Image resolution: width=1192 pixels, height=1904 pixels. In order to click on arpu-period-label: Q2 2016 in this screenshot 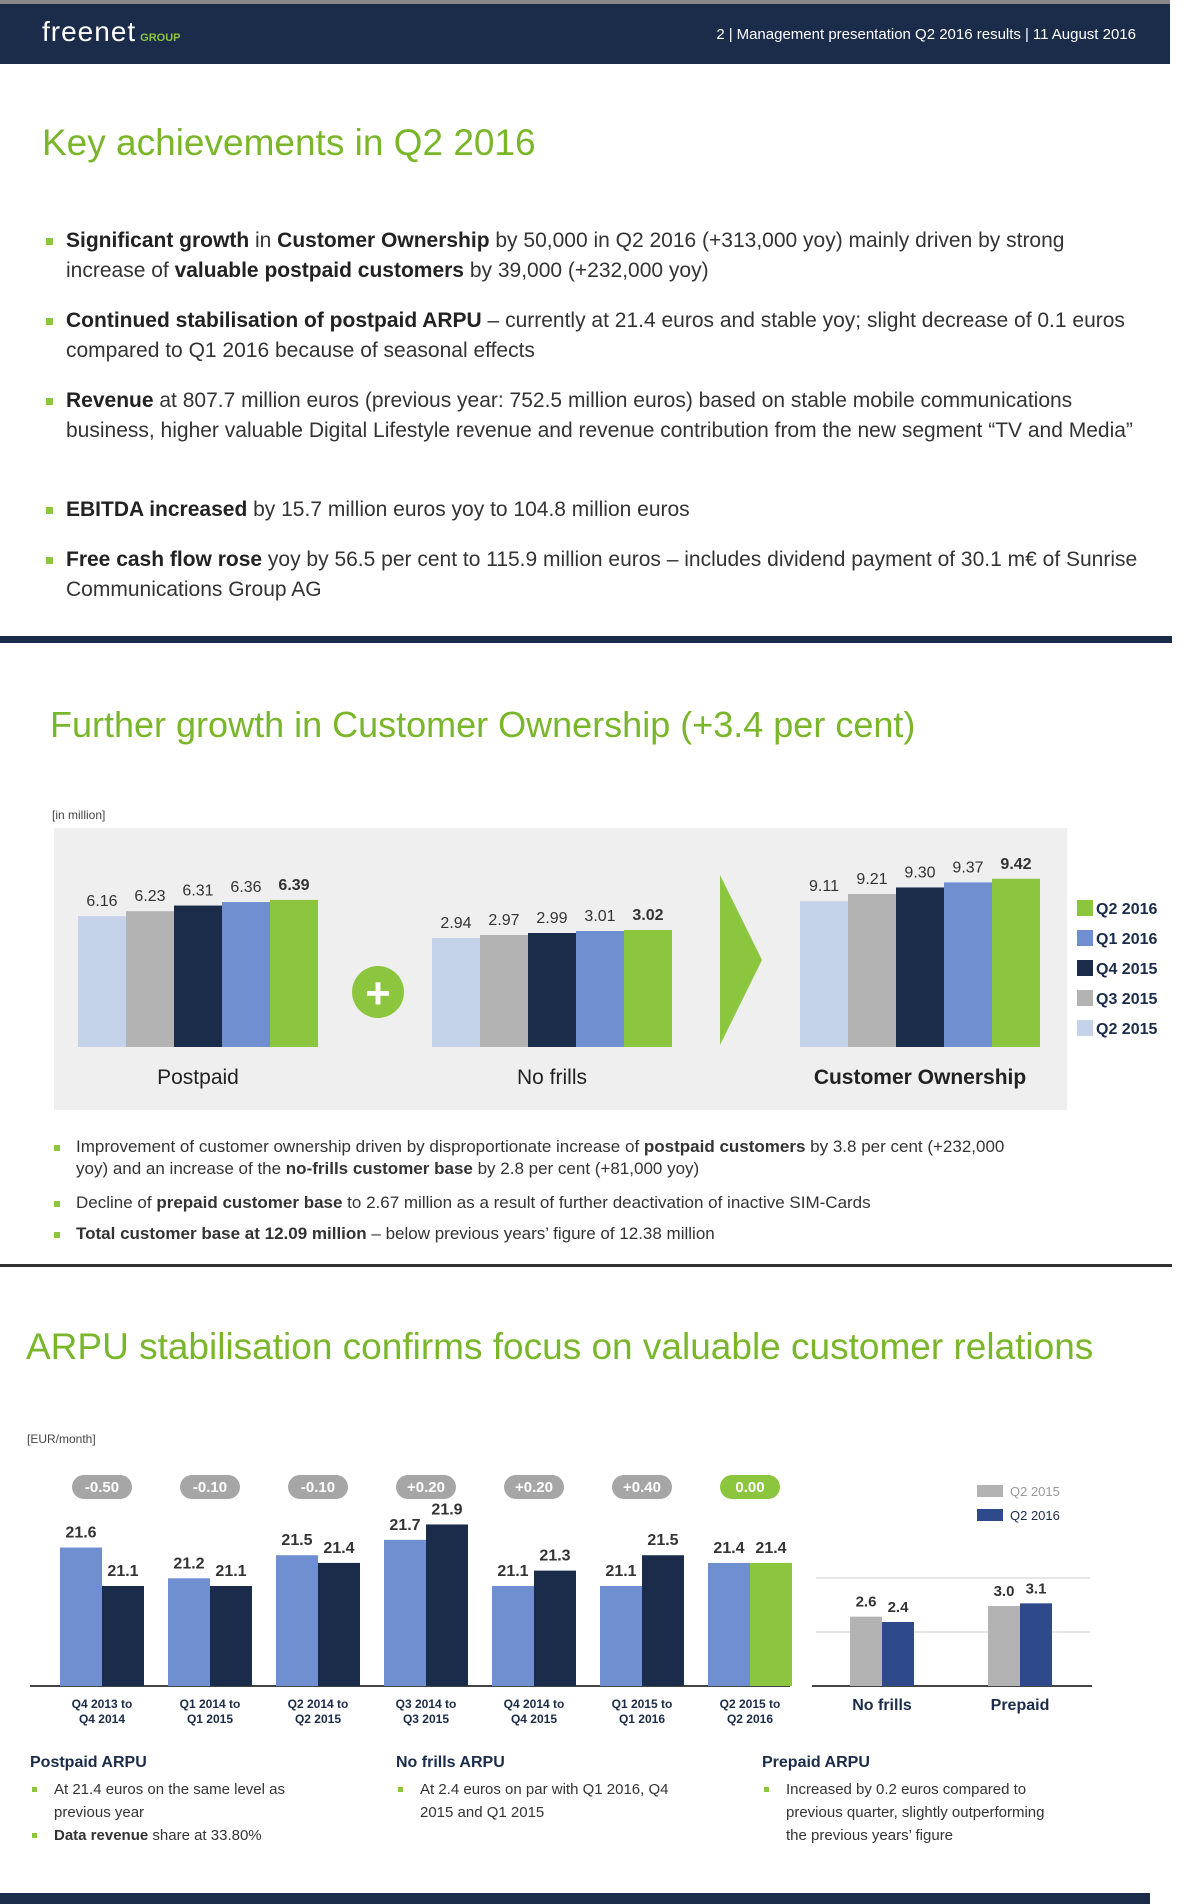, I will do `click(750, 1719)`.